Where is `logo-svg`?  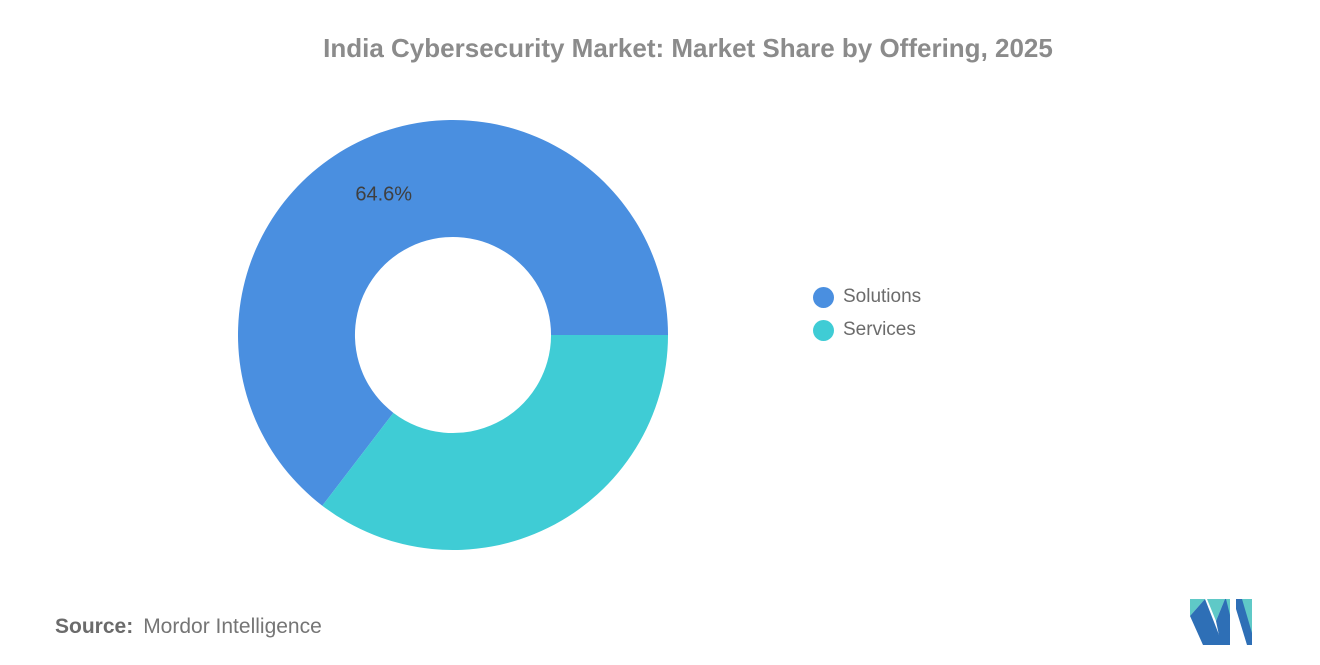 logo-svg is located at coordinates (1221, 622).